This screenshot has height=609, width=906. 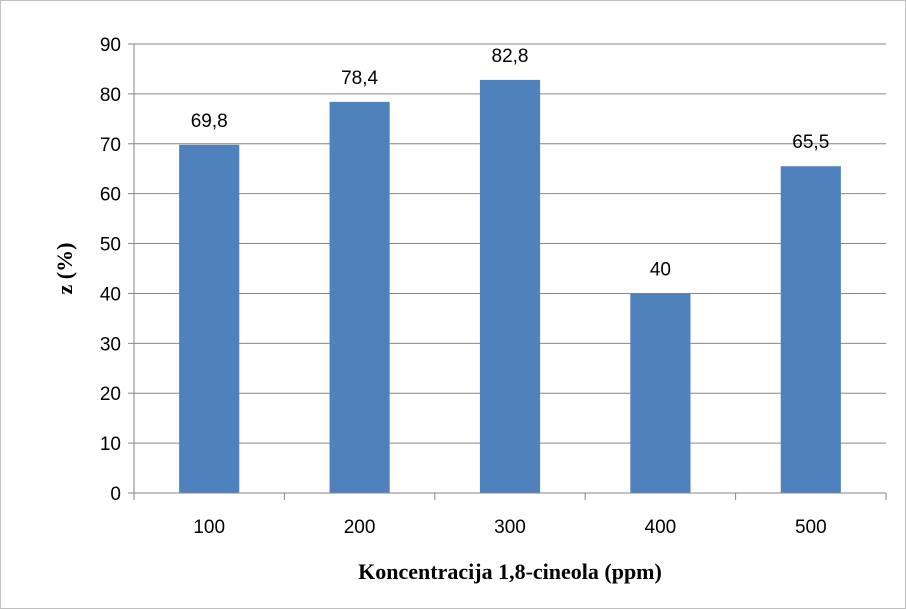 What do you see at coordinates (510, 571) in the screenshot?
I see `x-axis-title: Koncentracija 1,8-cineola (ppm)` at bounding box center [510, 571].